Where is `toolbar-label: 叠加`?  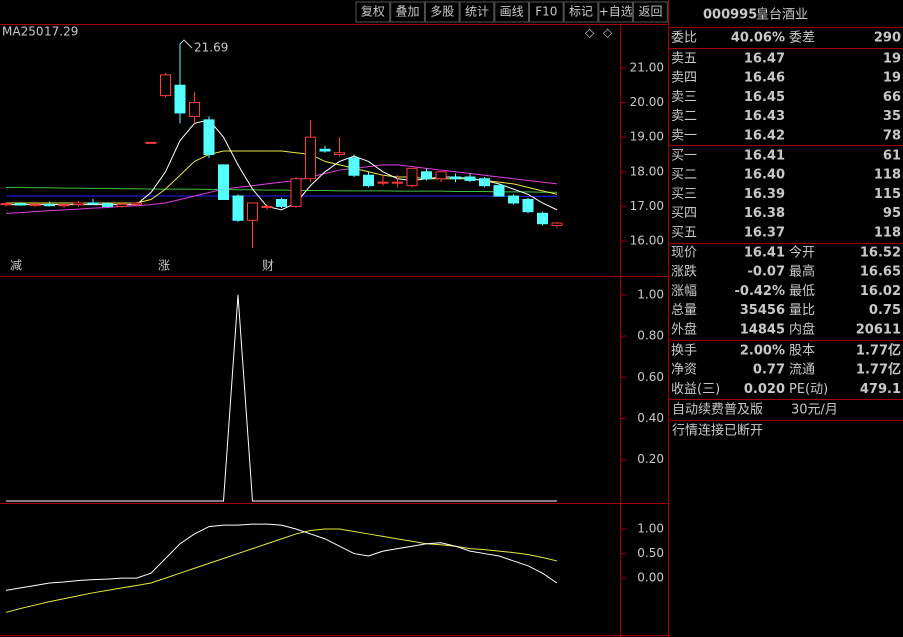 toolbar-label: 叠加 is located at coordinates (408, 12).